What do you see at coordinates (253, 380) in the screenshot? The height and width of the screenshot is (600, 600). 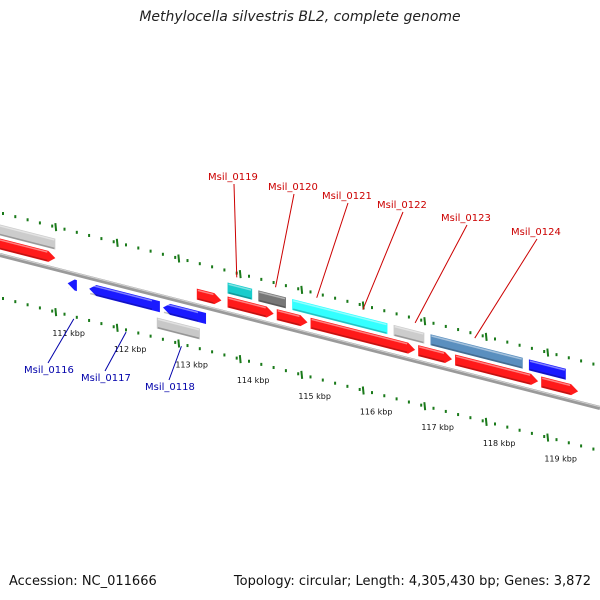 I see `tick-label: 114 kbp` at bounding box center [253, 380].